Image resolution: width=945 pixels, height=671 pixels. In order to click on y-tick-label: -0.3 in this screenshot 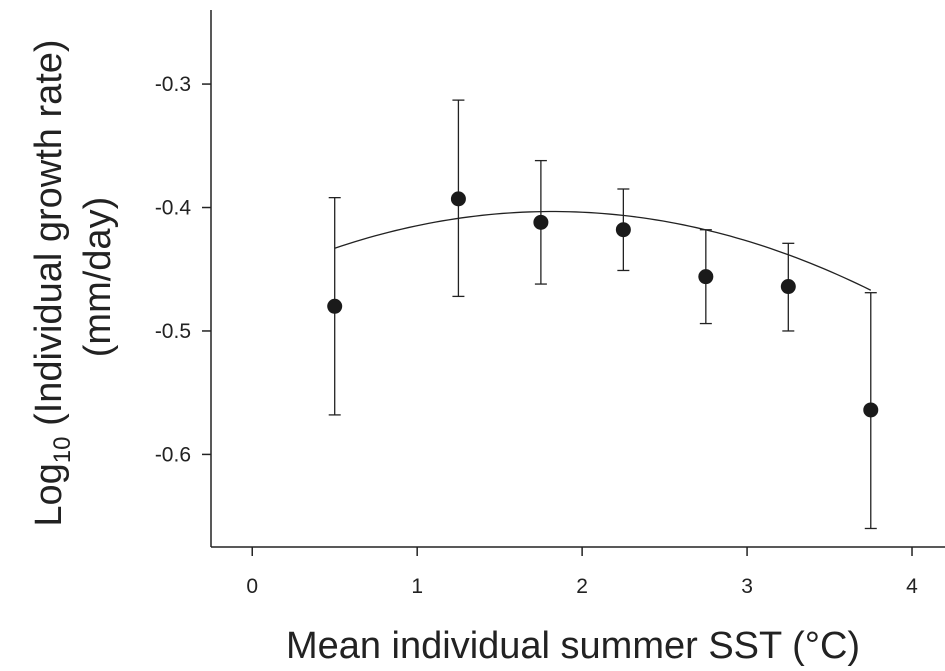, I will do `click(173, 84)`.